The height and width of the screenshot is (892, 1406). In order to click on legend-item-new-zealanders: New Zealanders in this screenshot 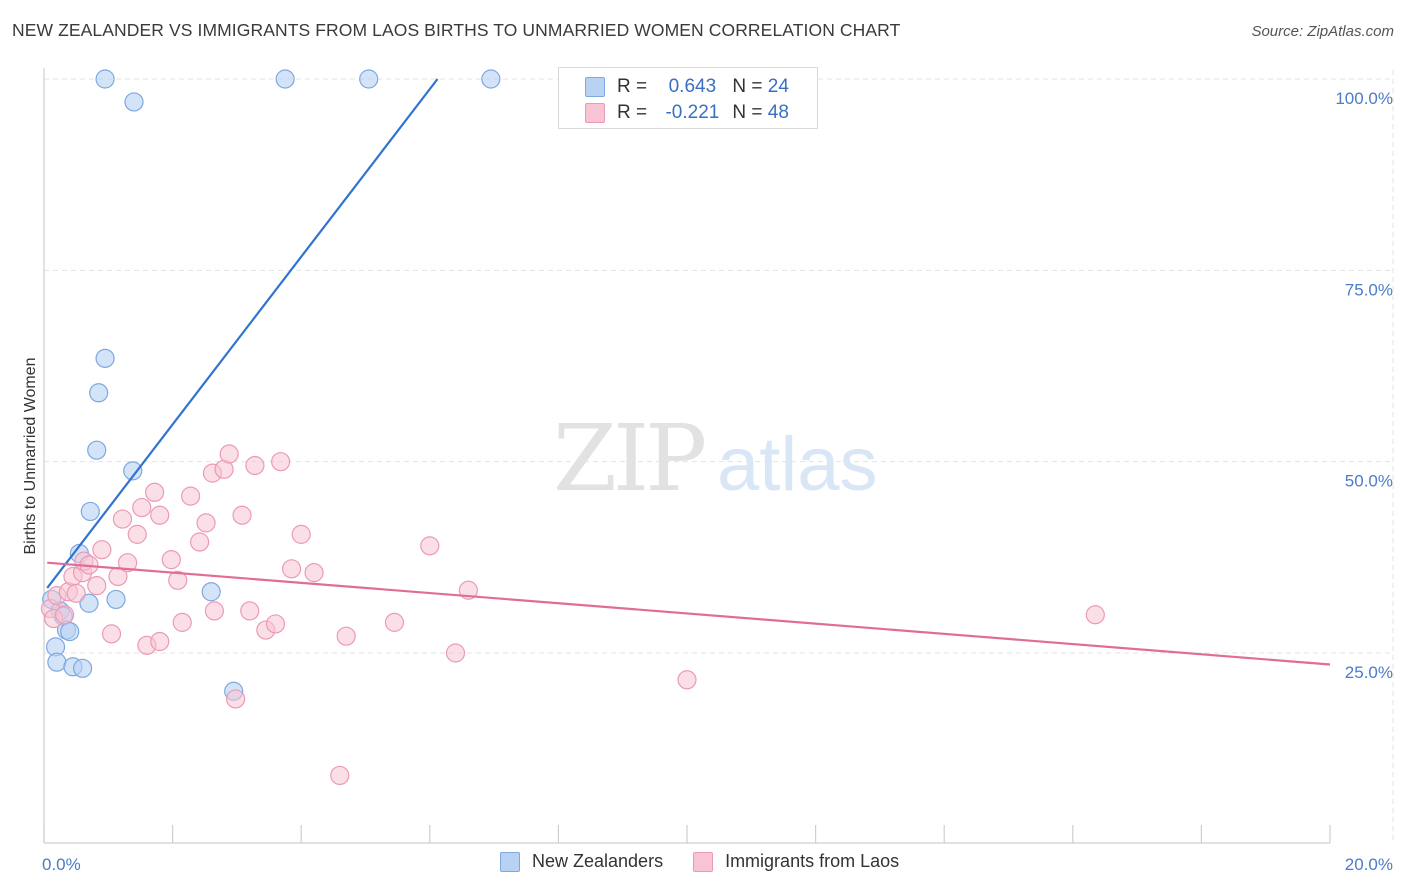, I will do `click(581, 861)`.